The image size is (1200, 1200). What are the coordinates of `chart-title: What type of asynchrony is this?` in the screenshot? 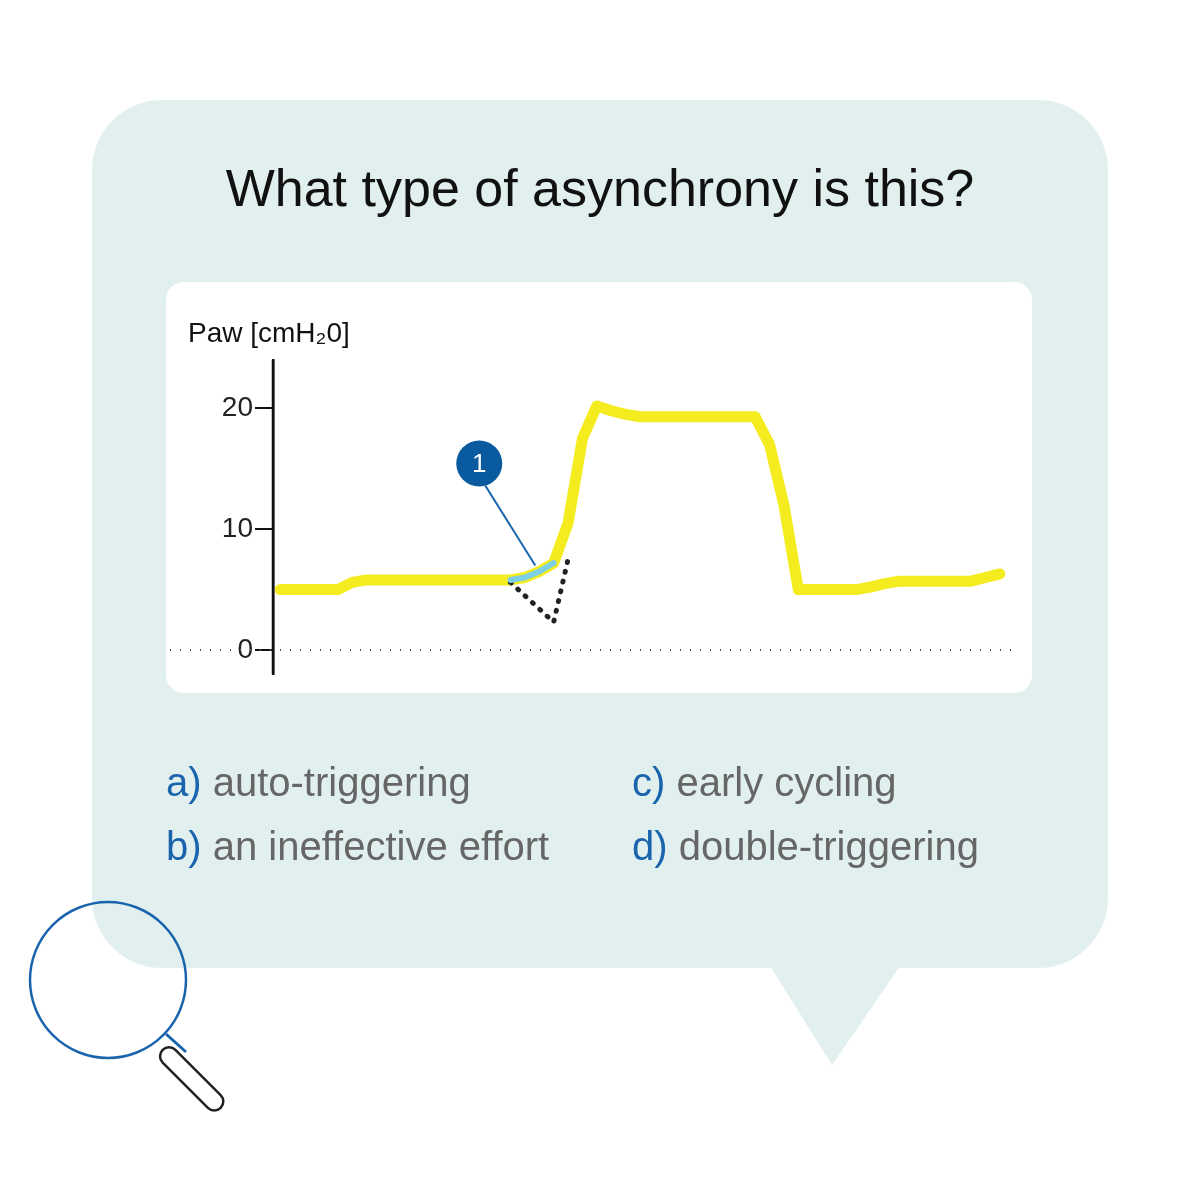 It's located at (600, 188).